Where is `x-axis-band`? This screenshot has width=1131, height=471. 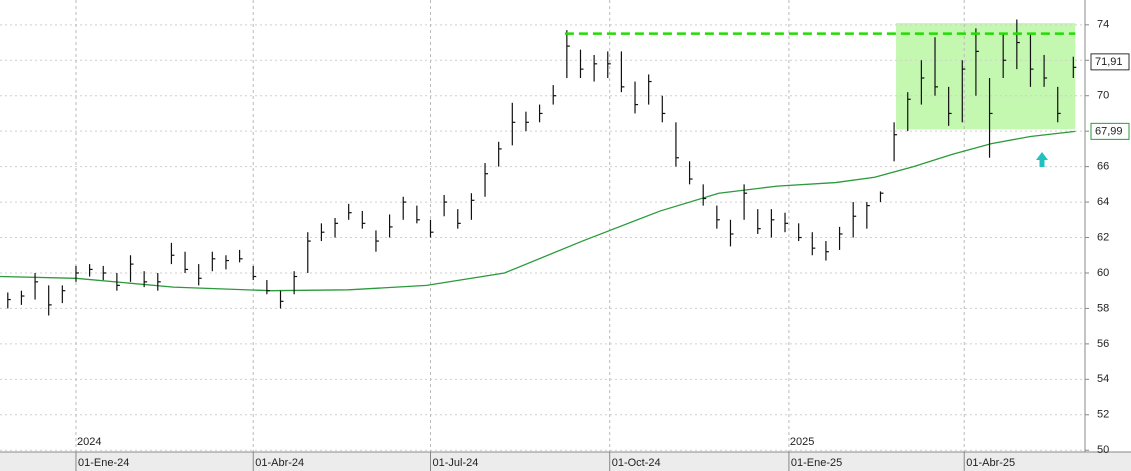
x-axis-band is located at coordinates (565, 461).